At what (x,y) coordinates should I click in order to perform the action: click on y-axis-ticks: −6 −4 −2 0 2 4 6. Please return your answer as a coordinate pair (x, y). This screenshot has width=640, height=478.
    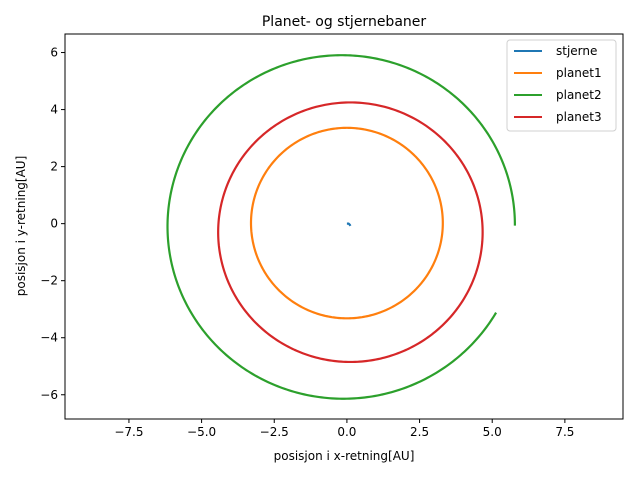
    Looking at the image, I should click on (52, 224).